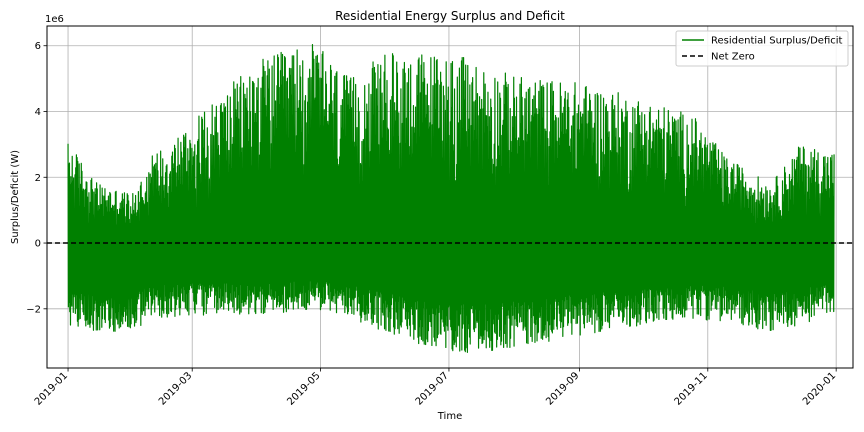 This screenshot has height=432, width=864. Describe the element at coordinates (175, 388) in the screenshot. I see `x-tick-label: 2019-03` at that location.